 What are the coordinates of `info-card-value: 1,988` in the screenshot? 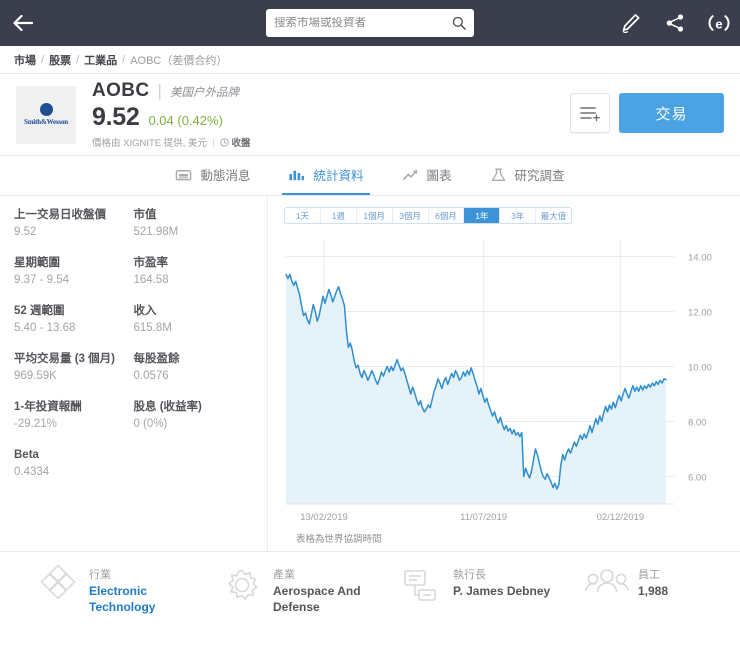 It's located at (653, 591).